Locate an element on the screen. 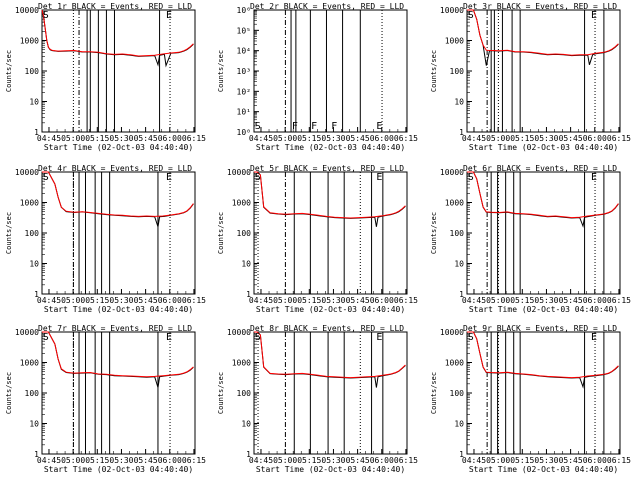 This screenshot has width=640, height=480. det-2r-ytick-label: 10⁴ is located at coordinates (244, 51).